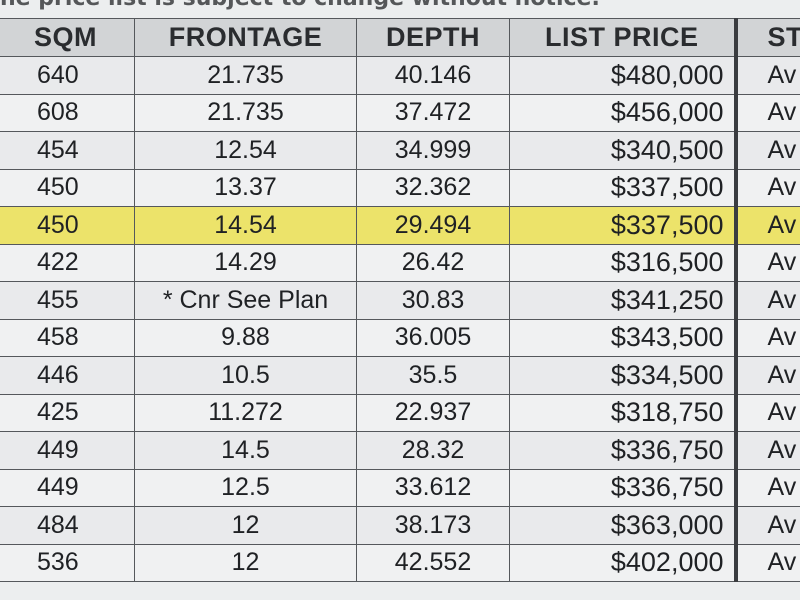  I want to click on cell-list-price: $316,500, so click(623, 262).